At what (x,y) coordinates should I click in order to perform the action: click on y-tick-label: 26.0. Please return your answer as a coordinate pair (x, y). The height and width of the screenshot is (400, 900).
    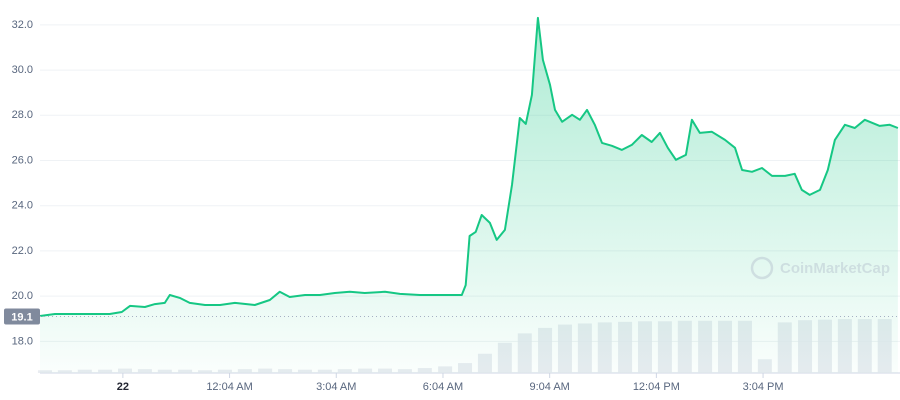
    Looking at the image, I should click on (22, 160).